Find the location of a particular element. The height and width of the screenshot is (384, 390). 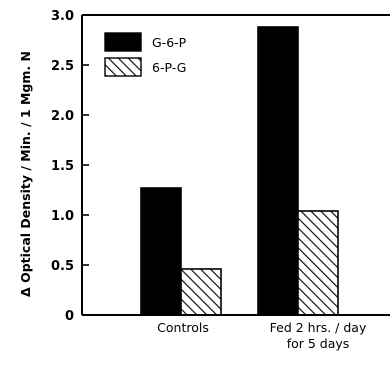

legend-swatch-g-6-p is located at coordinates (123, 42).